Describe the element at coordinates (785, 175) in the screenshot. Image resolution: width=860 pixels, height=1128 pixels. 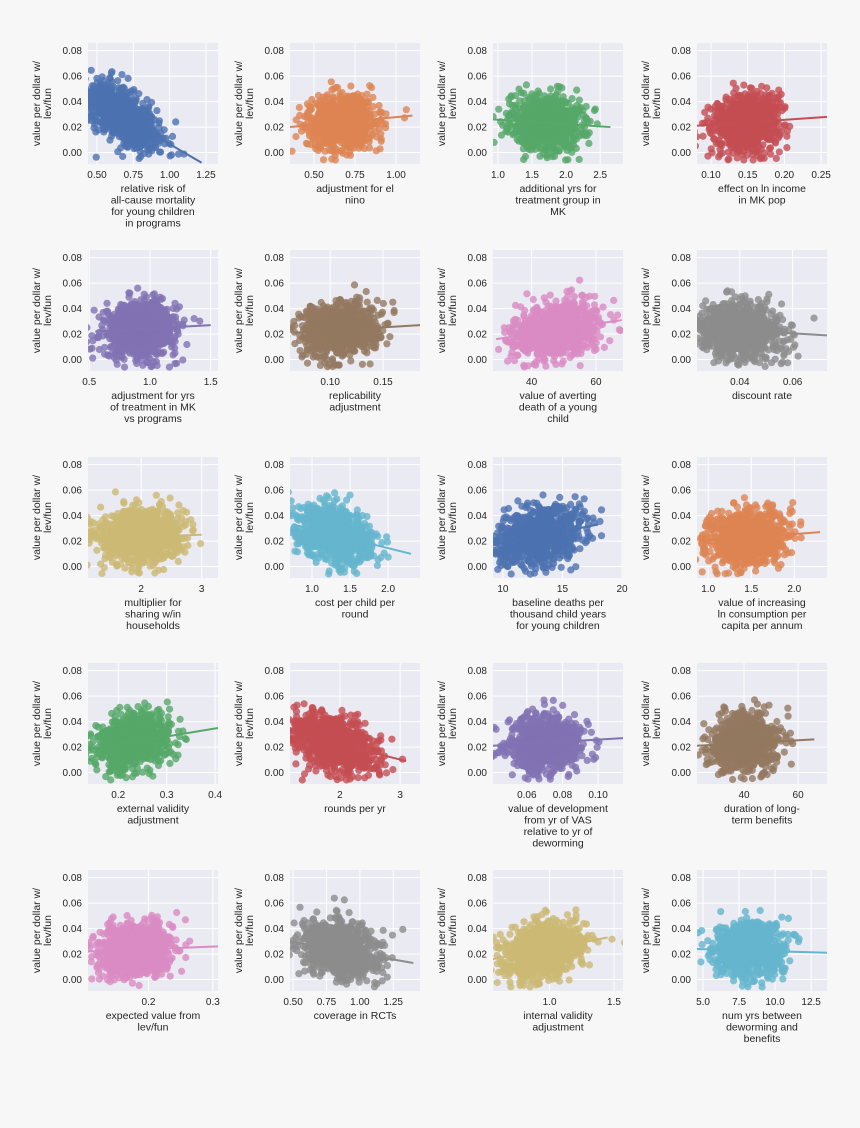
I see `x-tick-label: 0.20` at that location.